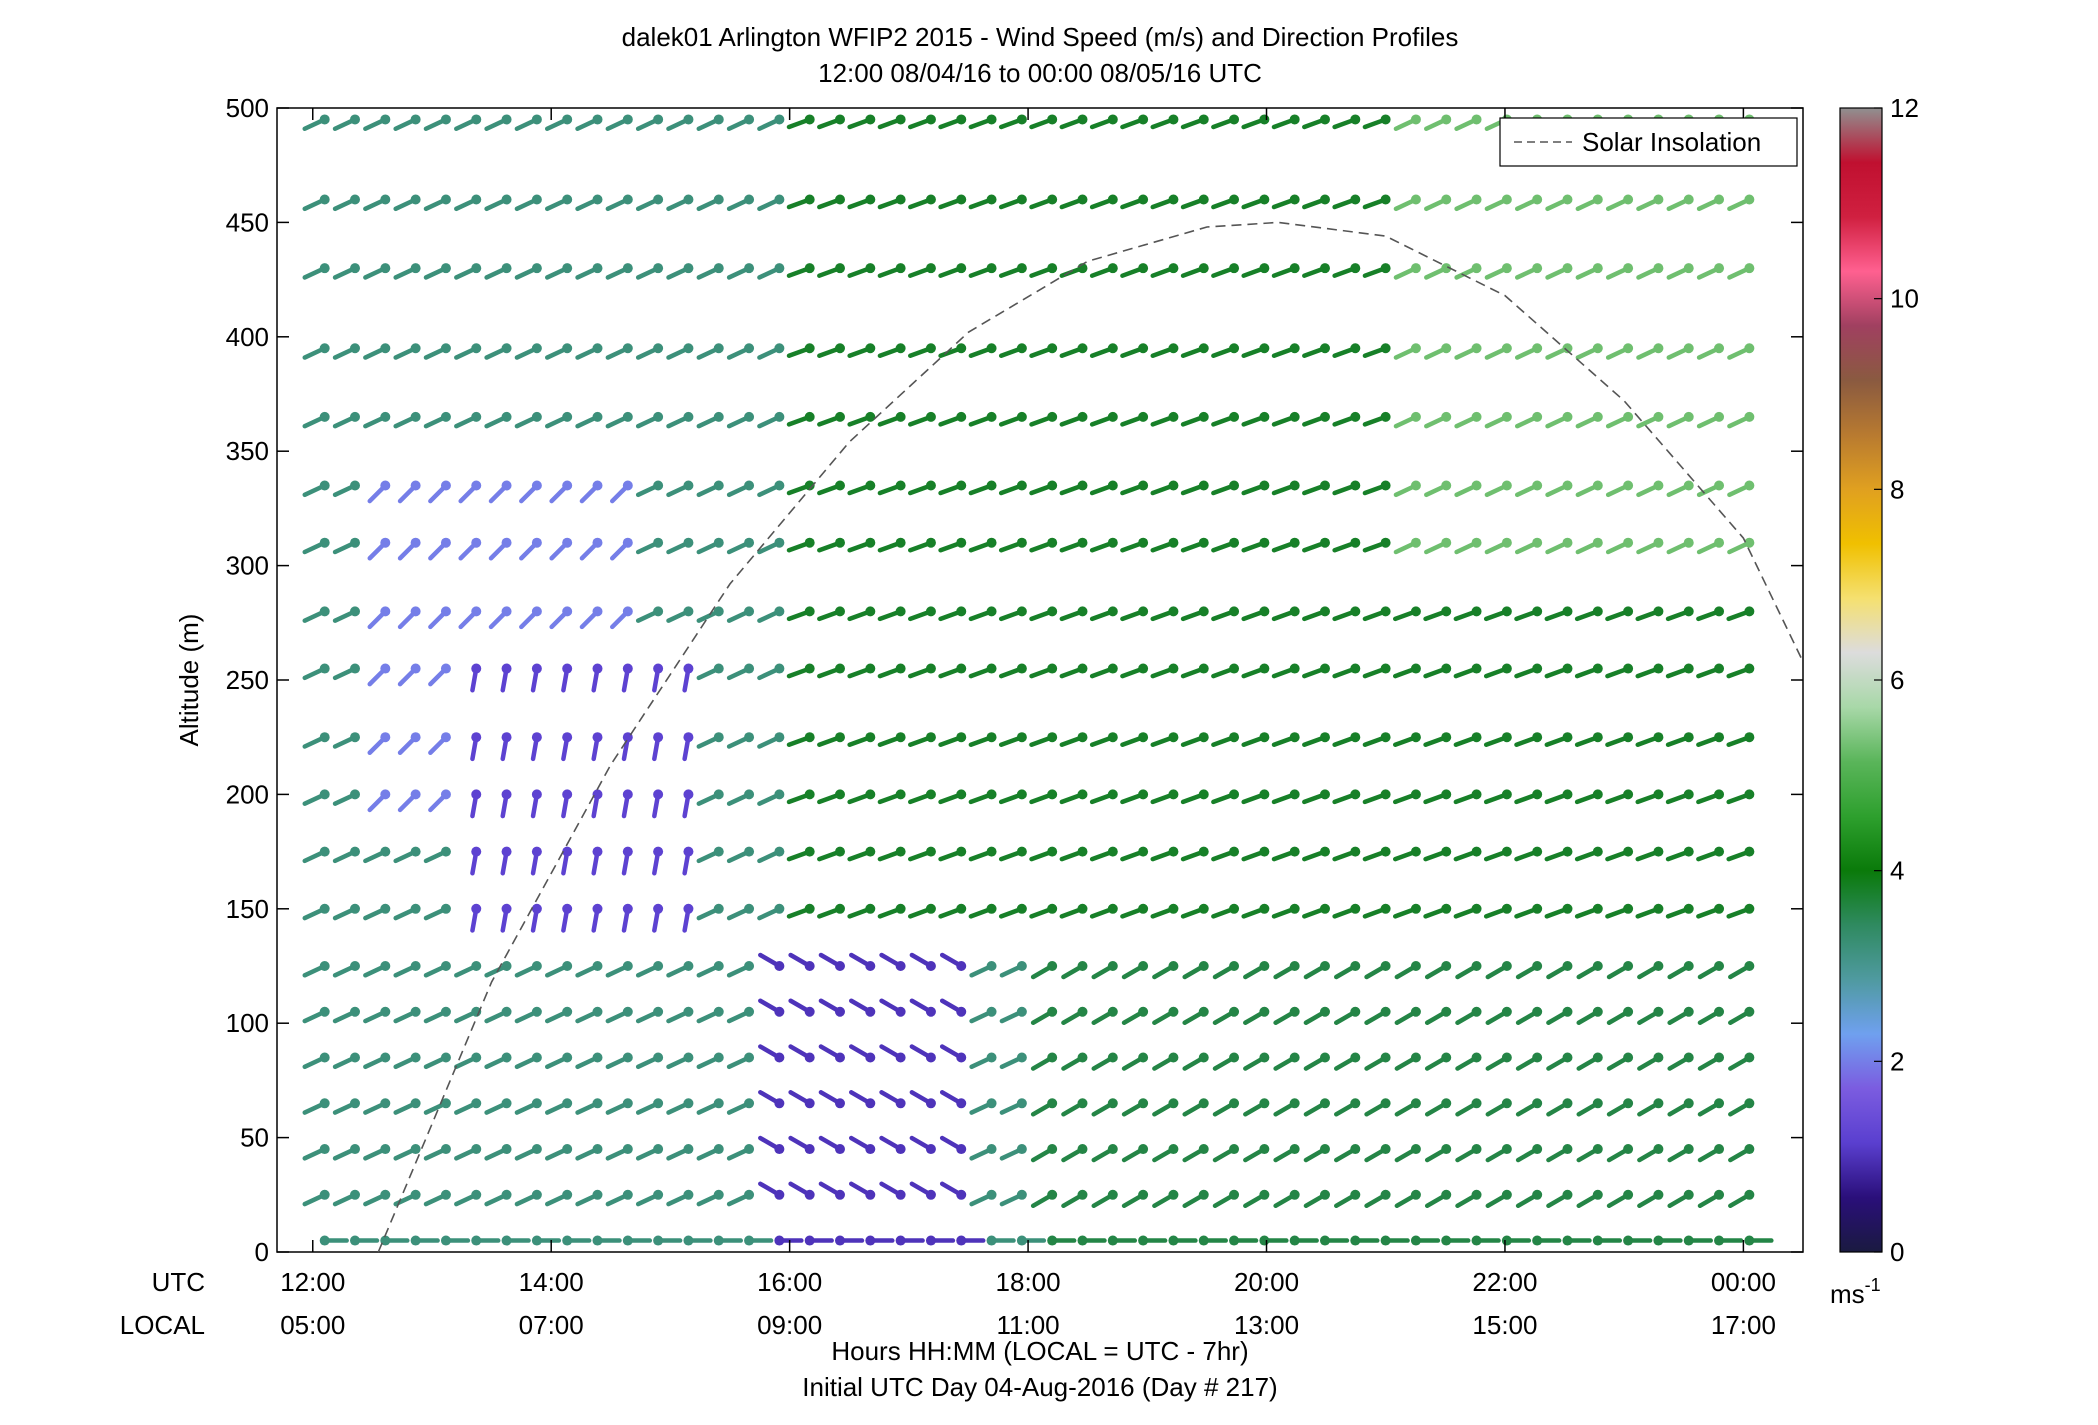 This screenshot has width=2098, height=1425. I want to click on x-axis-utc-row-label: UTC, so click(178, 1282).